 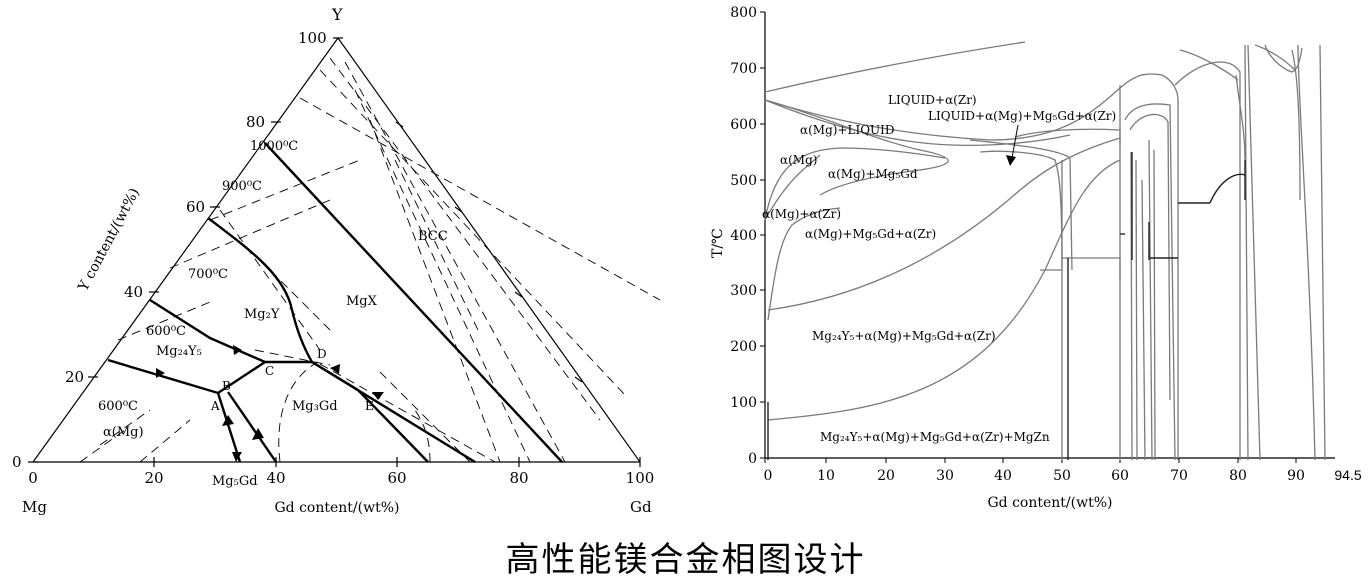 What do you see at coordinates (123, 432) in the screenshot?
I see `phase-alpha-mg: α(Mg)` at bounding box center [123, 432].